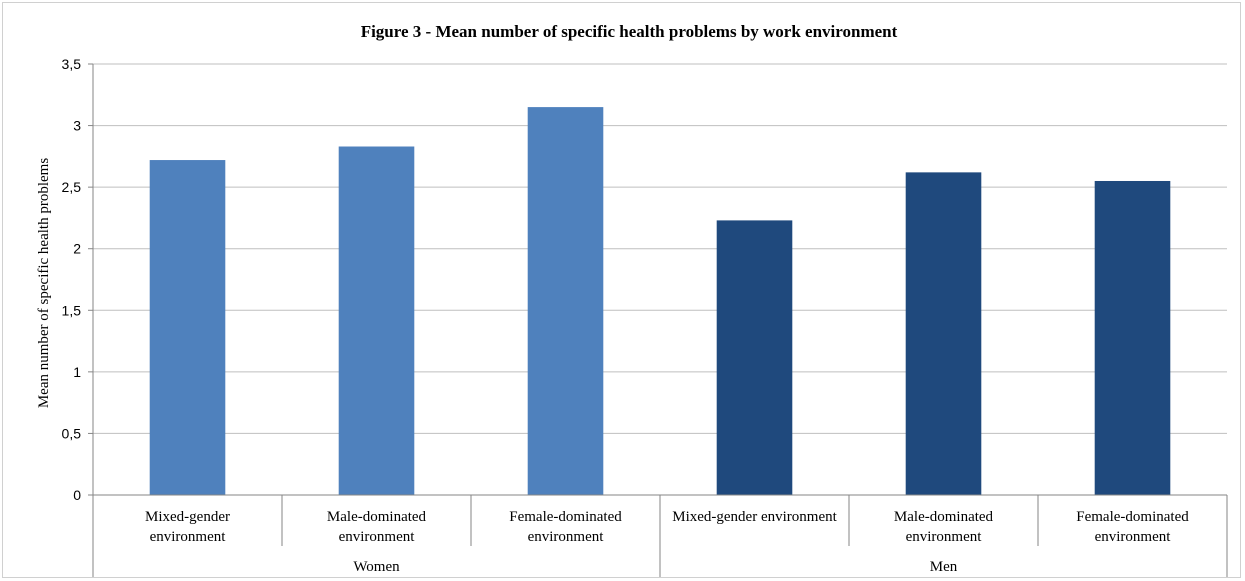 This screenshot has width=1245, height=581. Describe the element at coordinates (754, 517) in the screenshot. I see `x-tick-label: Mixed-gender environment` at that location.